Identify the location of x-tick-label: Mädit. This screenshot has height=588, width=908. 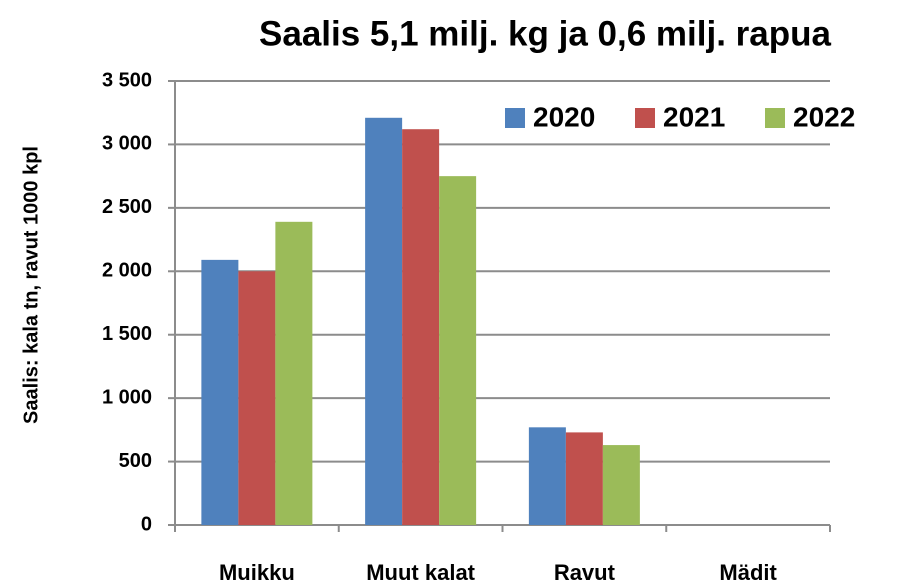
(748, 572).